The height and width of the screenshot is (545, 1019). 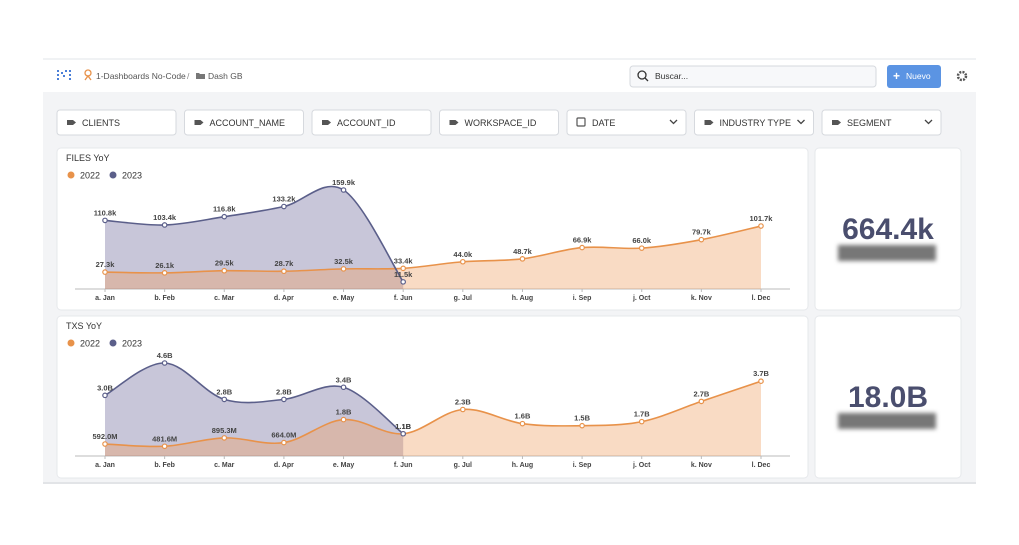 I want to click on breadcrumb-dashboard: Dash GB, so click(x=225, y=76).